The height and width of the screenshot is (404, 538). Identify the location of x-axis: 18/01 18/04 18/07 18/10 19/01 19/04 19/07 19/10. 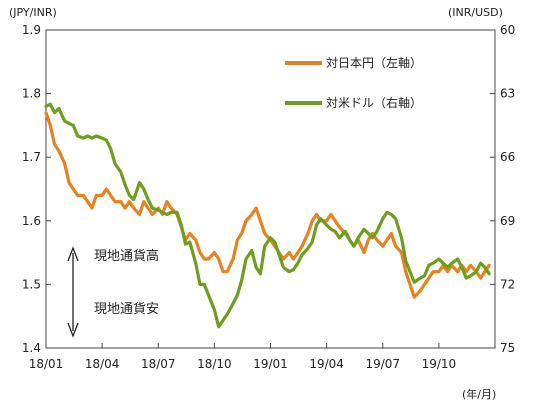
(262, 357).